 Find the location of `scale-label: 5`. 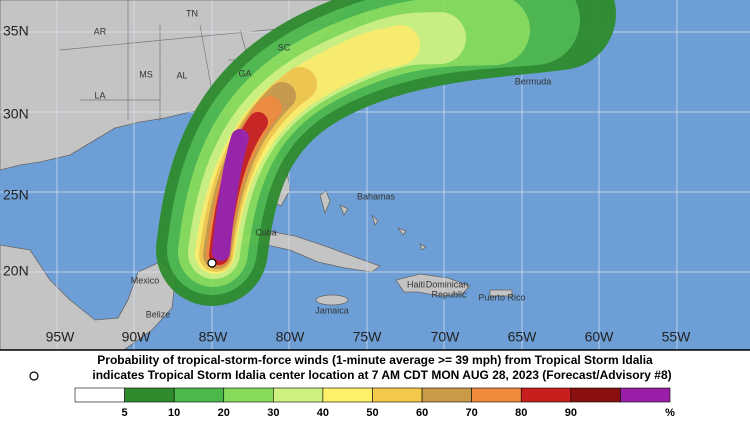

scale-label: 5 is located at coordinates (125, 413).